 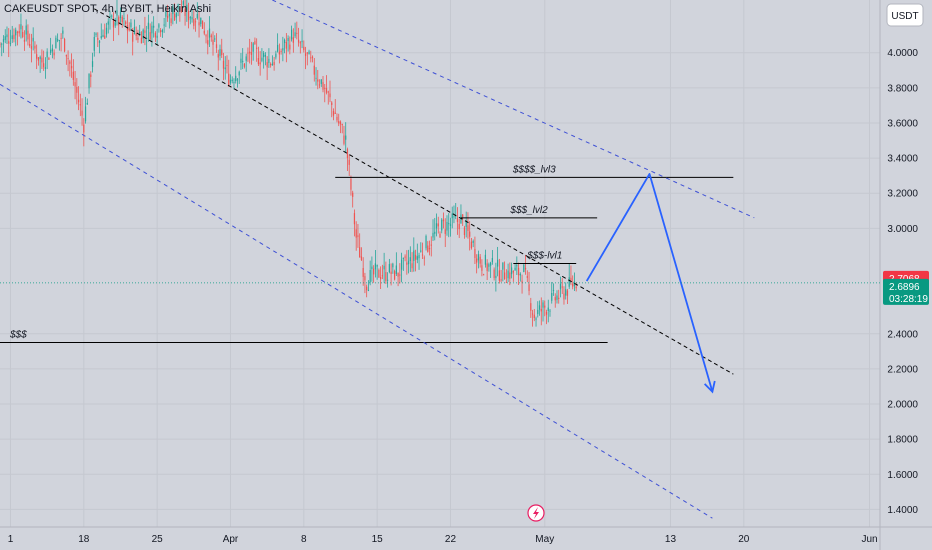 I want to click on price-tick-label: 3.2000, so click(x=902, y=194).